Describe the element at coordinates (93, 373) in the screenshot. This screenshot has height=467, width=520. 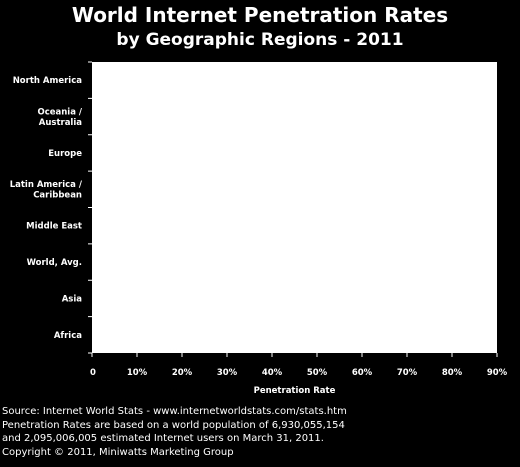
I see `x-tick-label: 0` at that location.